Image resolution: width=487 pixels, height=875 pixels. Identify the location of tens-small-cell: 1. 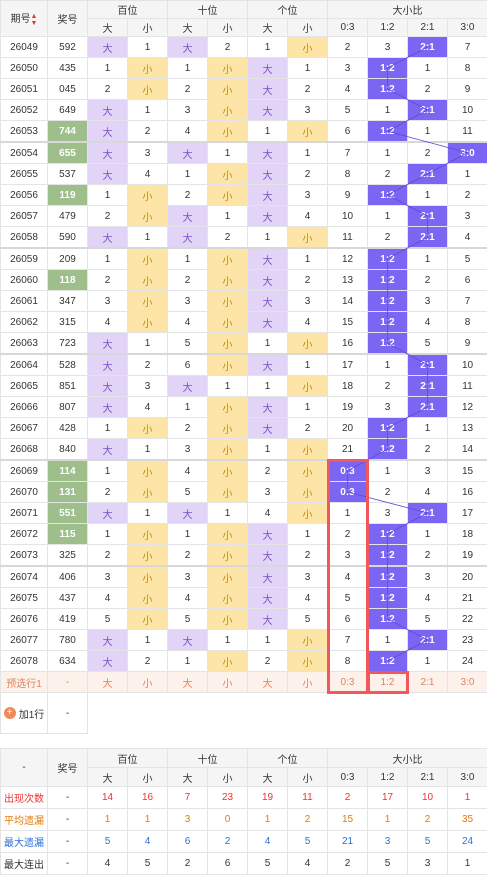
(228, 386).